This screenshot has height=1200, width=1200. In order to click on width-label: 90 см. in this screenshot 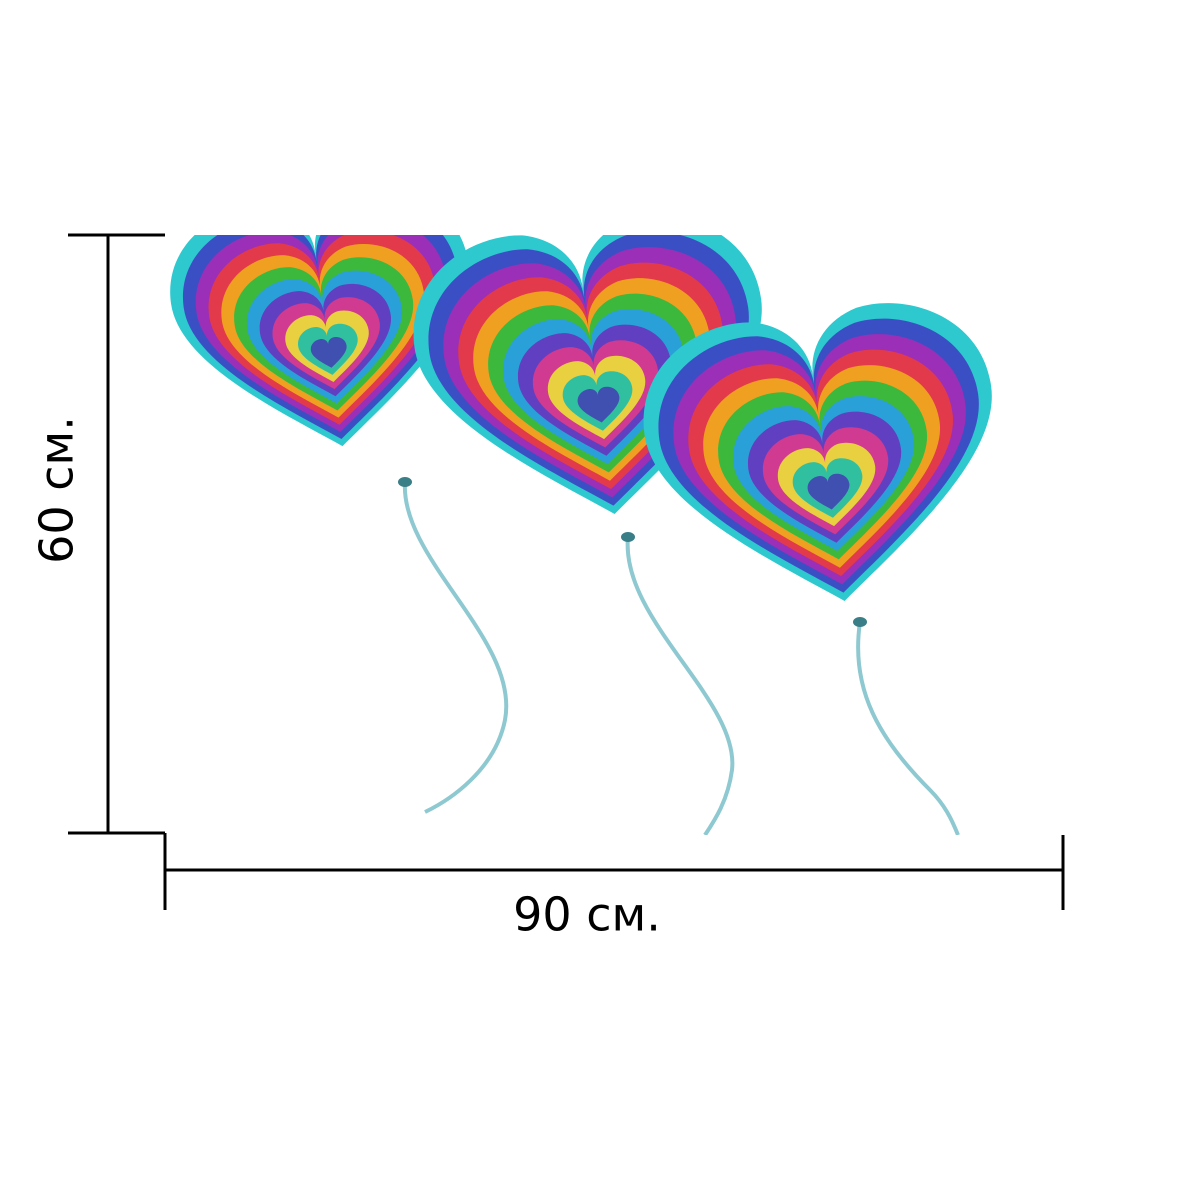, I will do `click(587, 915)`.